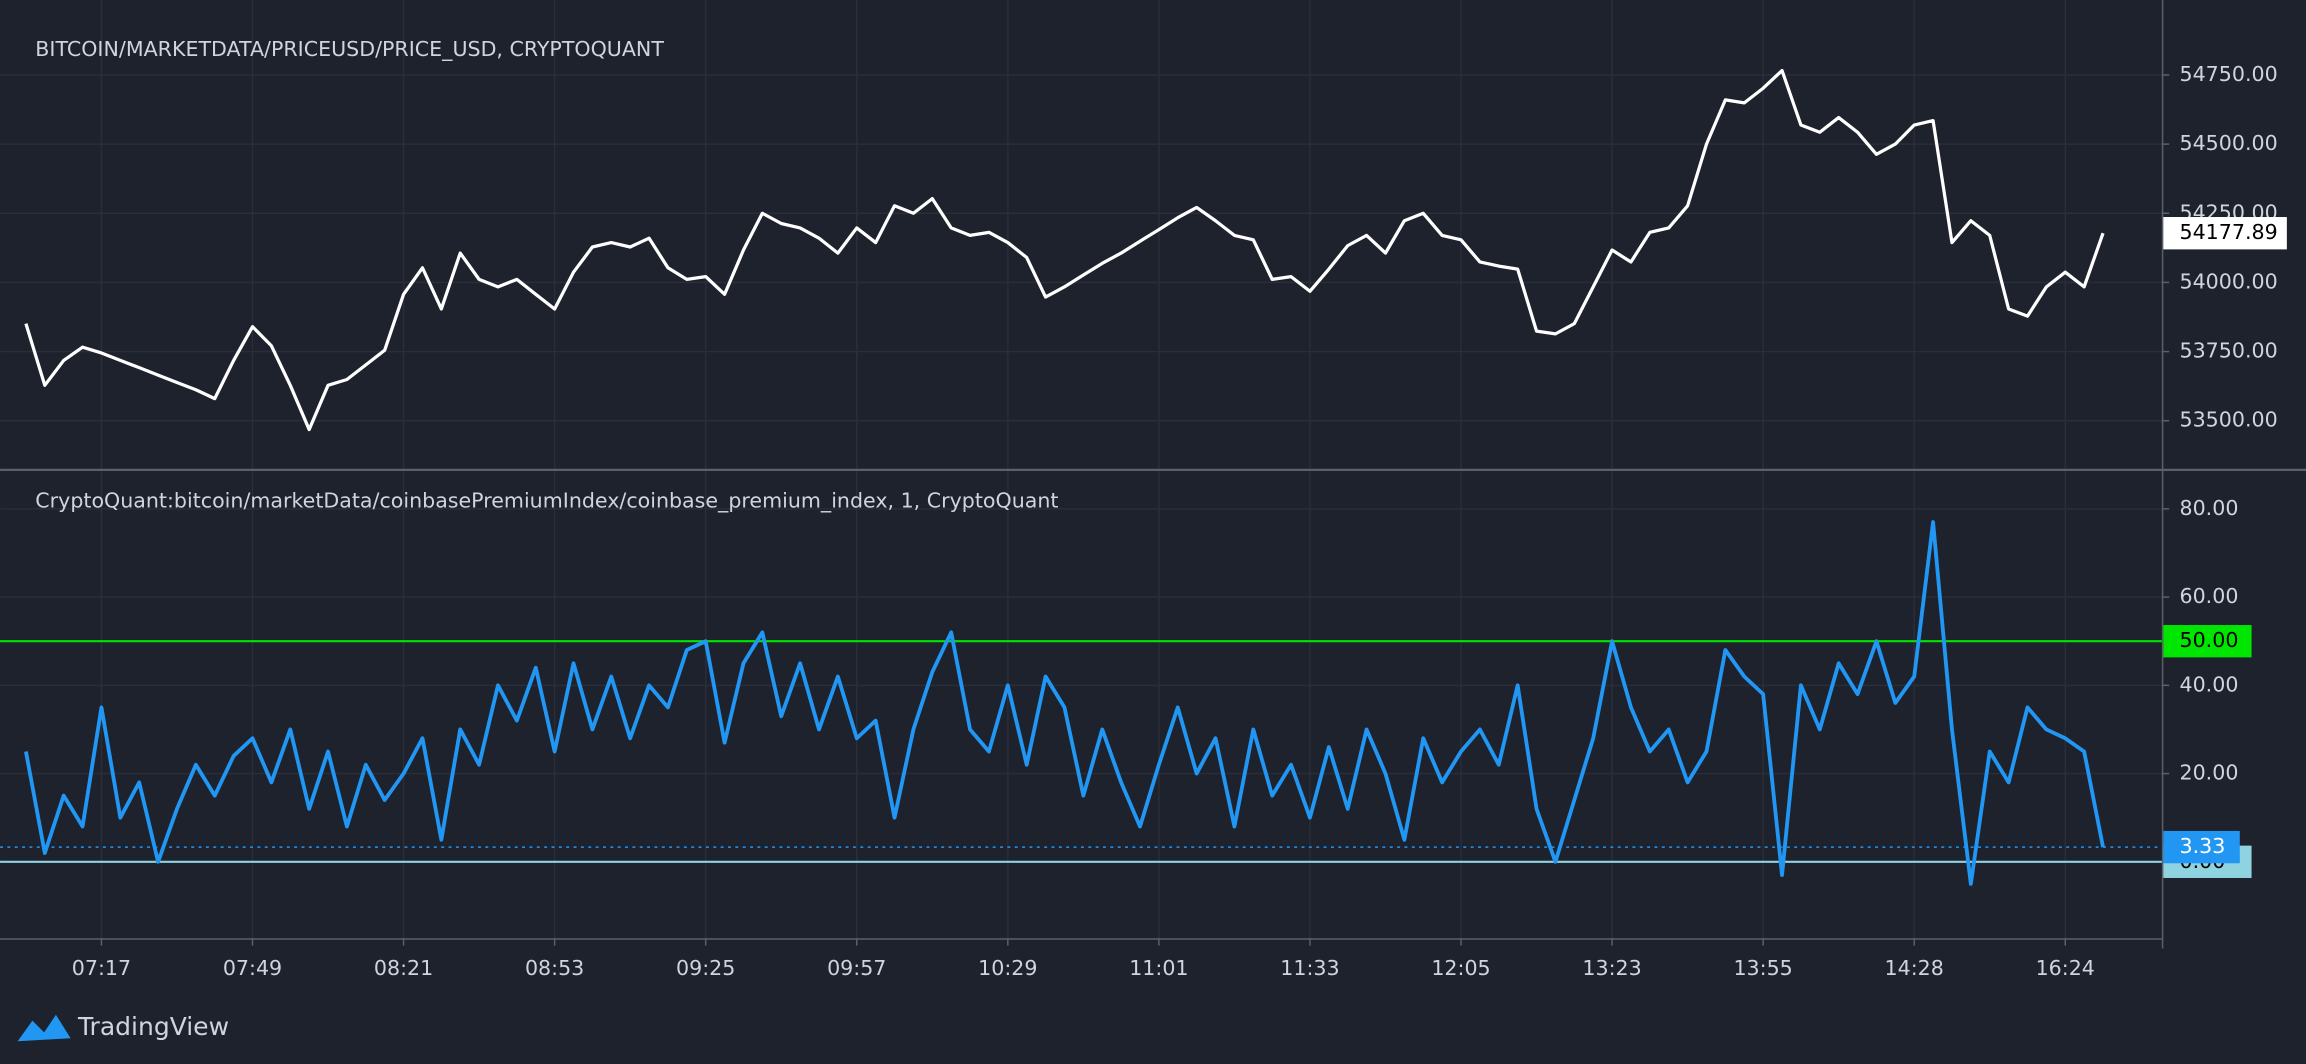 Image resolution: width=2306 pixels, height=1064 pixels. I want to click on x-tick-label: 12:05, so click(1460, 968).